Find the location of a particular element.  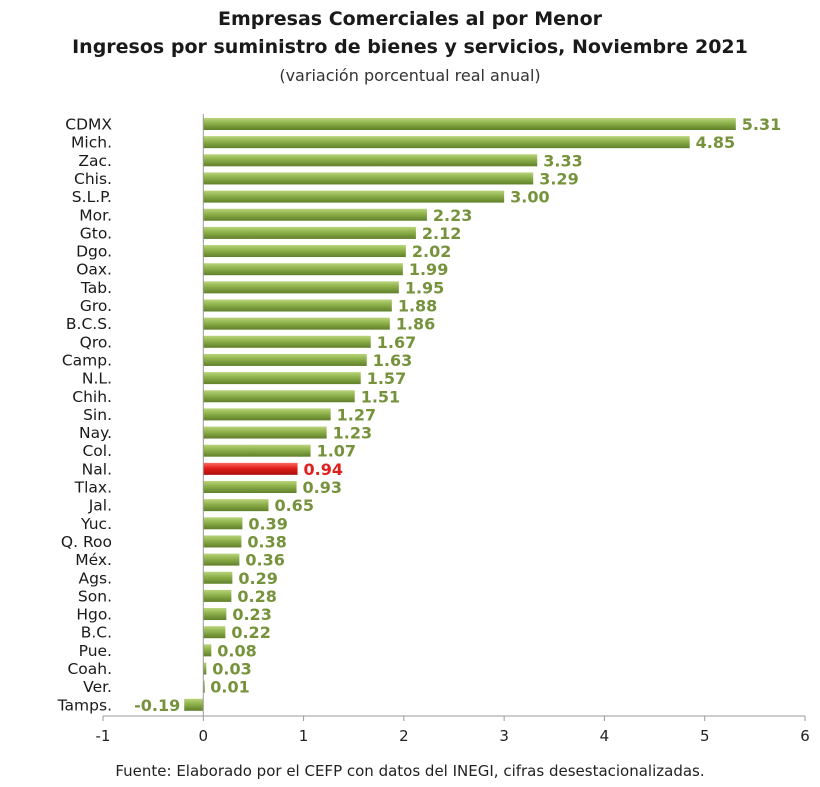

x-tick-label: -1 is located at coordinates (103, 736).